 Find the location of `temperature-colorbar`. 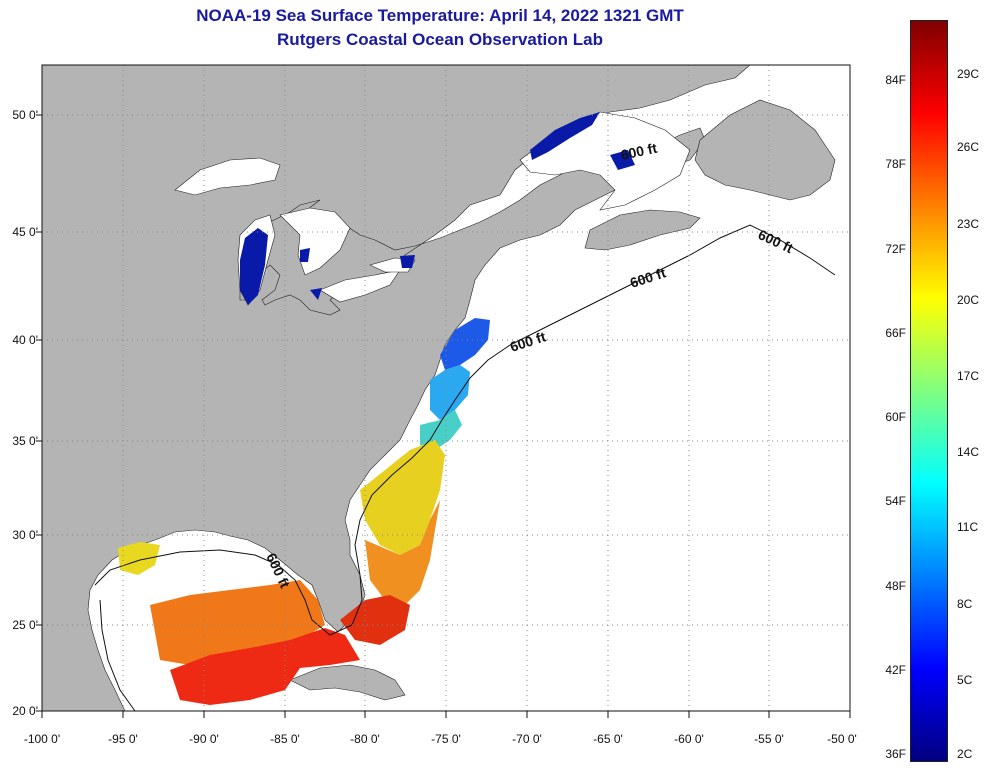

temperature-colorbar is located at coordinates (929, 391).